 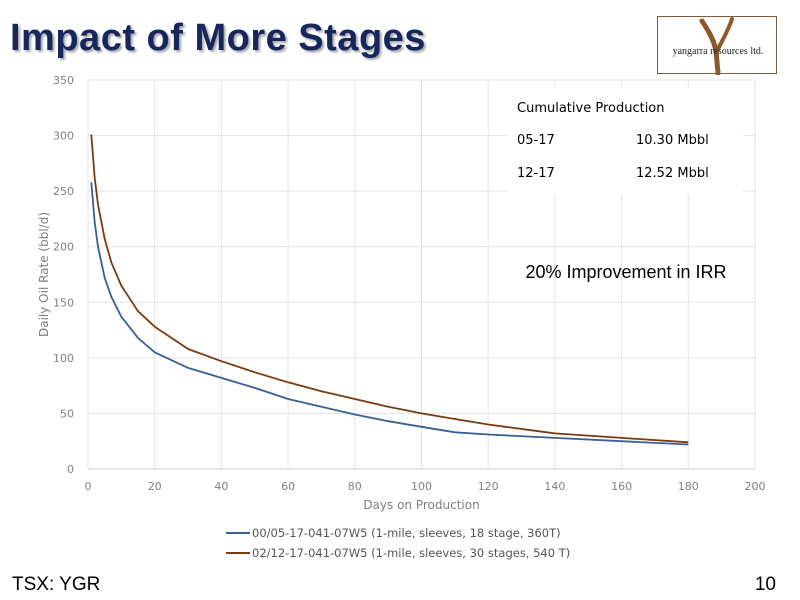 I want to click on x-tick-label: 100, so click(x=421, y=486).